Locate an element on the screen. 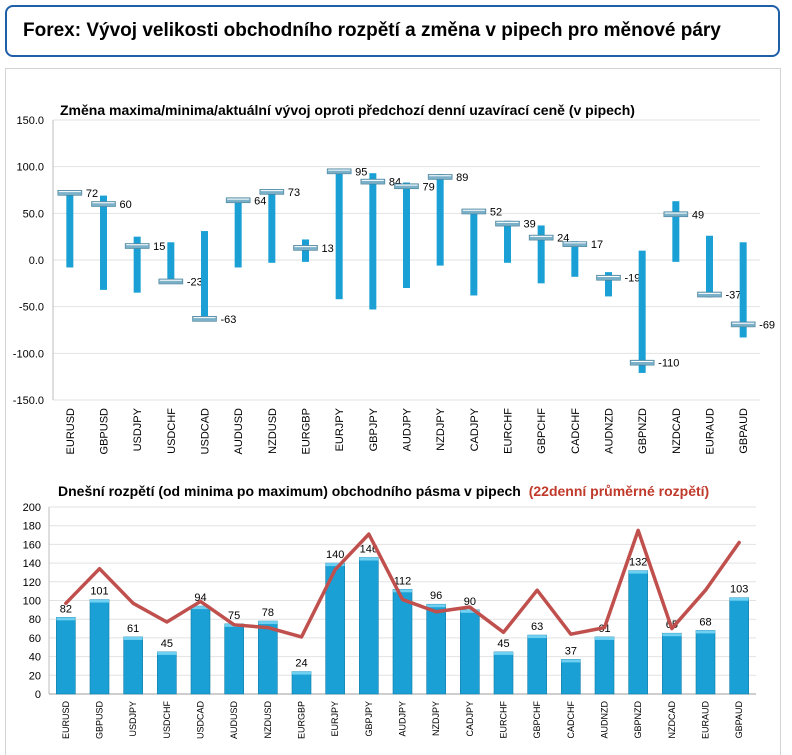 The width and height of the screenshot is (792, 755). chart2-data-label: 82 is located at coordinates (66, 609).